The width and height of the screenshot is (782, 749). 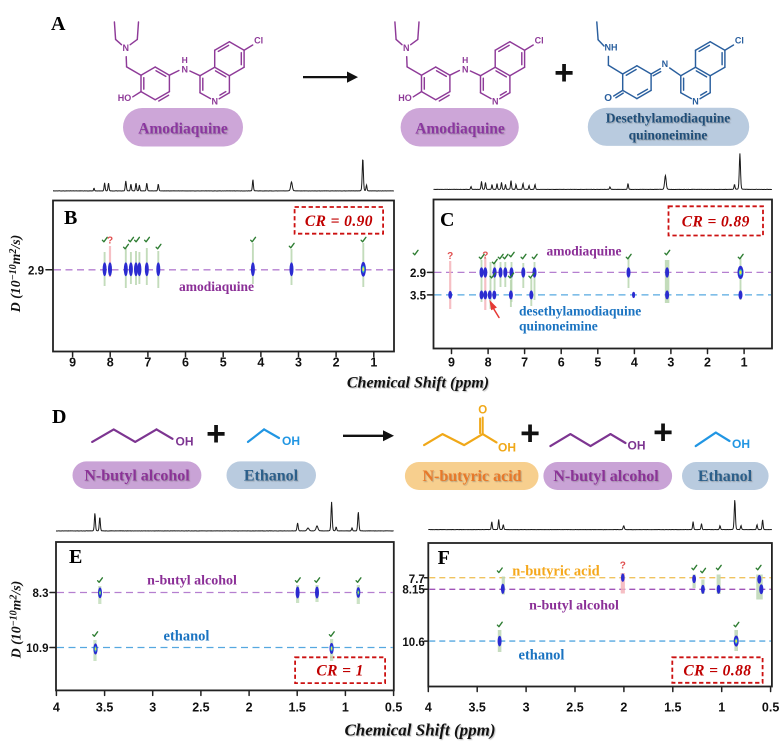 What do you see at coordinates (555, 571) in the screenshot?
I see `svg-text: n-butyric acid` at bounding box center [555, 571].